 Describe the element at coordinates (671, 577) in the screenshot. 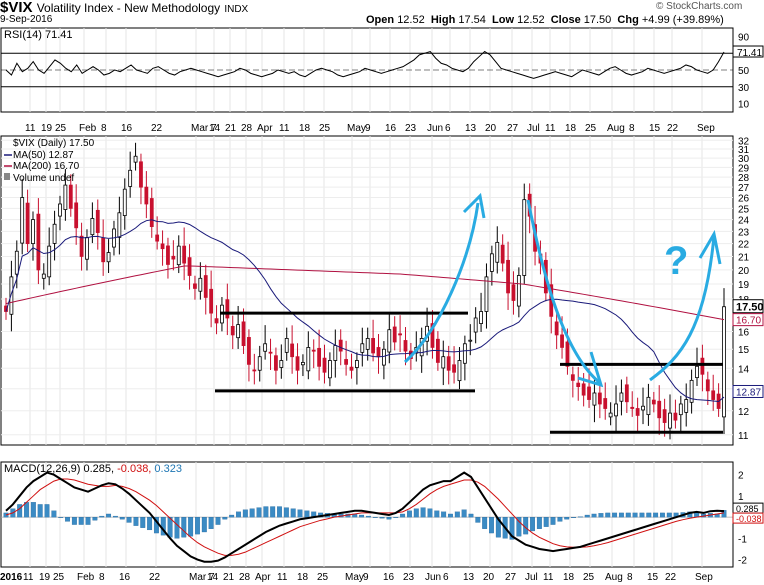

I see `x-tick-label-bottom: 22` at that location.